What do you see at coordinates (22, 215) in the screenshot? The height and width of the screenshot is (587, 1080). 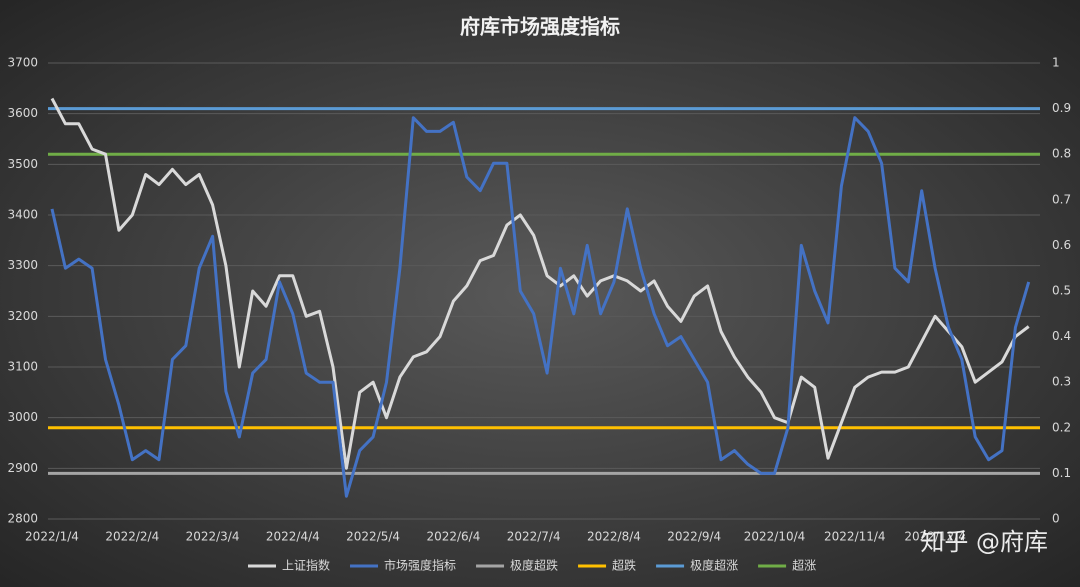 I see `y-tick-label: 3400` at bounding box center [22, 215].